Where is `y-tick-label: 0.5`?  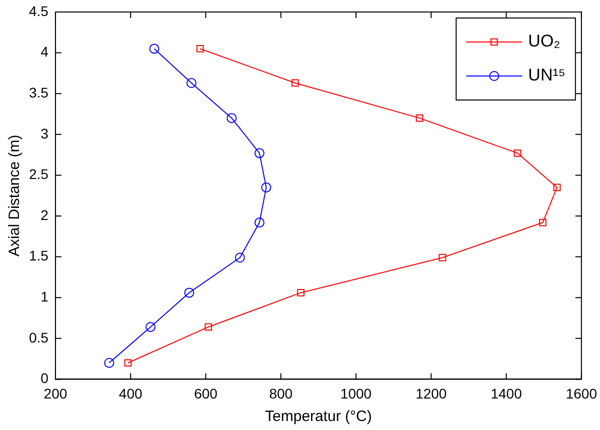
y-tick-label: 0.5 is located at coordinates (38, 337).